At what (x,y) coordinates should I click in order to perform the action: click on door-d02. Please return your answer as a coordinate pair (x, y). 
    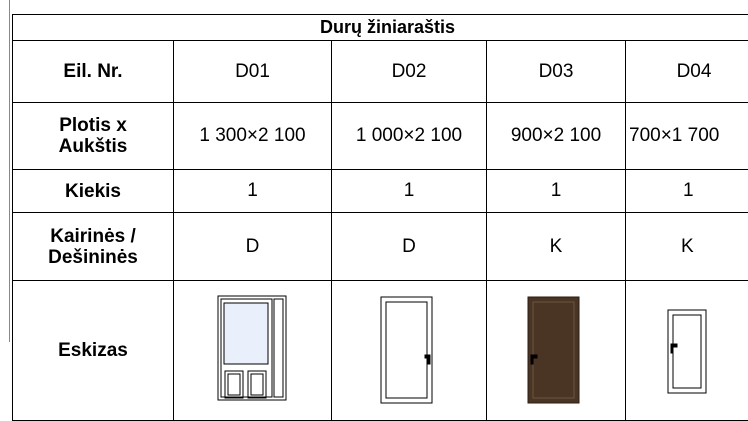
    Looking at the image, I should click on (406, 350).